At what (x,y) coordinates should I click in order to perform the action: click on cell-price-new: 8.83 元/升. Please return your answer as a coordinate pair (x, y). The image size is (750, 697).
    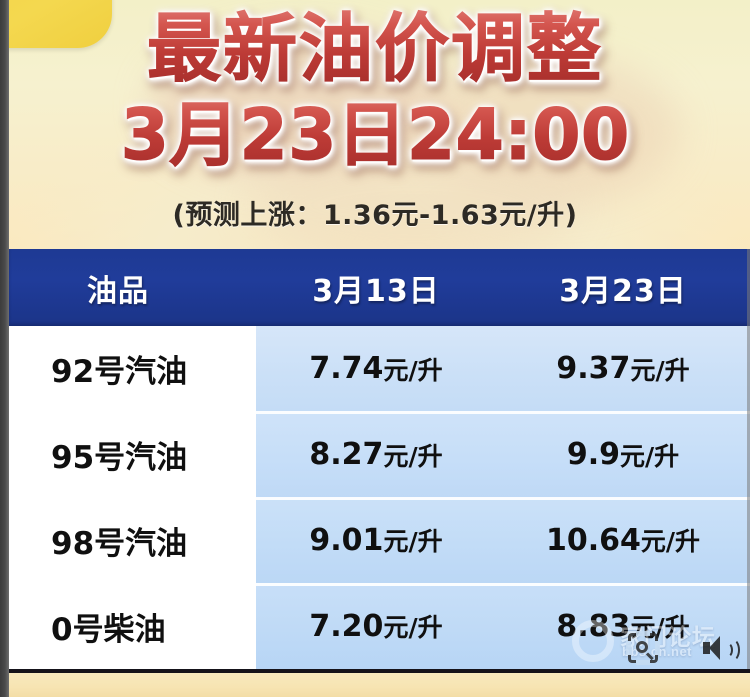
    Looking at the image, I should click on (623, 626).